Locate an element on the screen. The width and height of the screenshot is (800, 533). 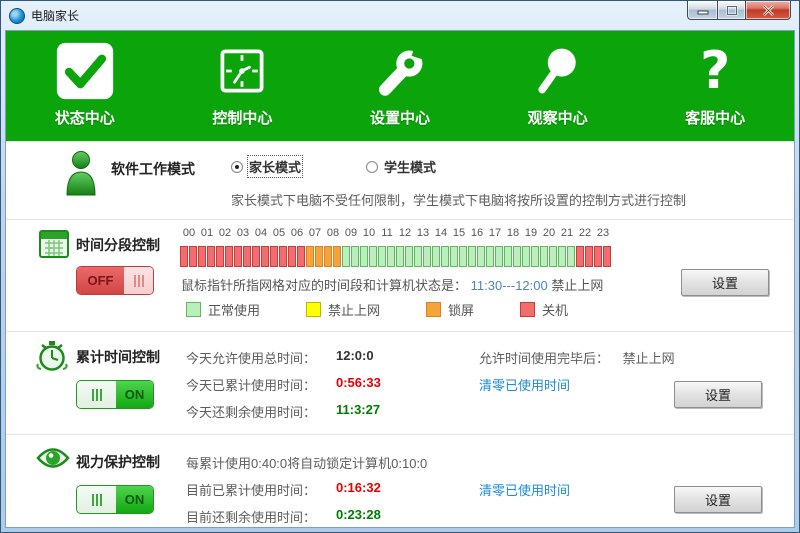
hint-prefix: 鼠标指针所指网格对应的时间段和计算机状态是： is located at coordinates (324, 285).